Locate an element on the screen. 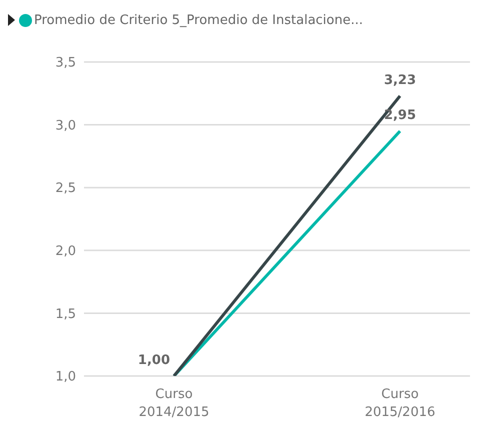 This screenshot has height=444, width=480. y-tick-label: 1,5 is located at coordinates (65, 314).